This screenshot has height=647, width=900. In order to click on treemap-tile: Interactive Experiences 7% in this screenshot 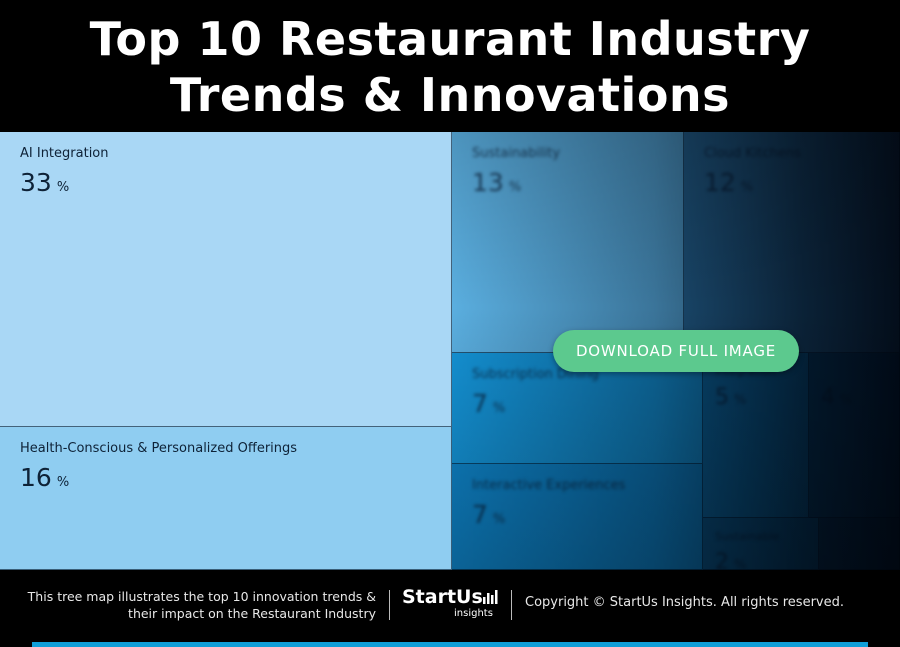, I will do `click(577, 517)`.